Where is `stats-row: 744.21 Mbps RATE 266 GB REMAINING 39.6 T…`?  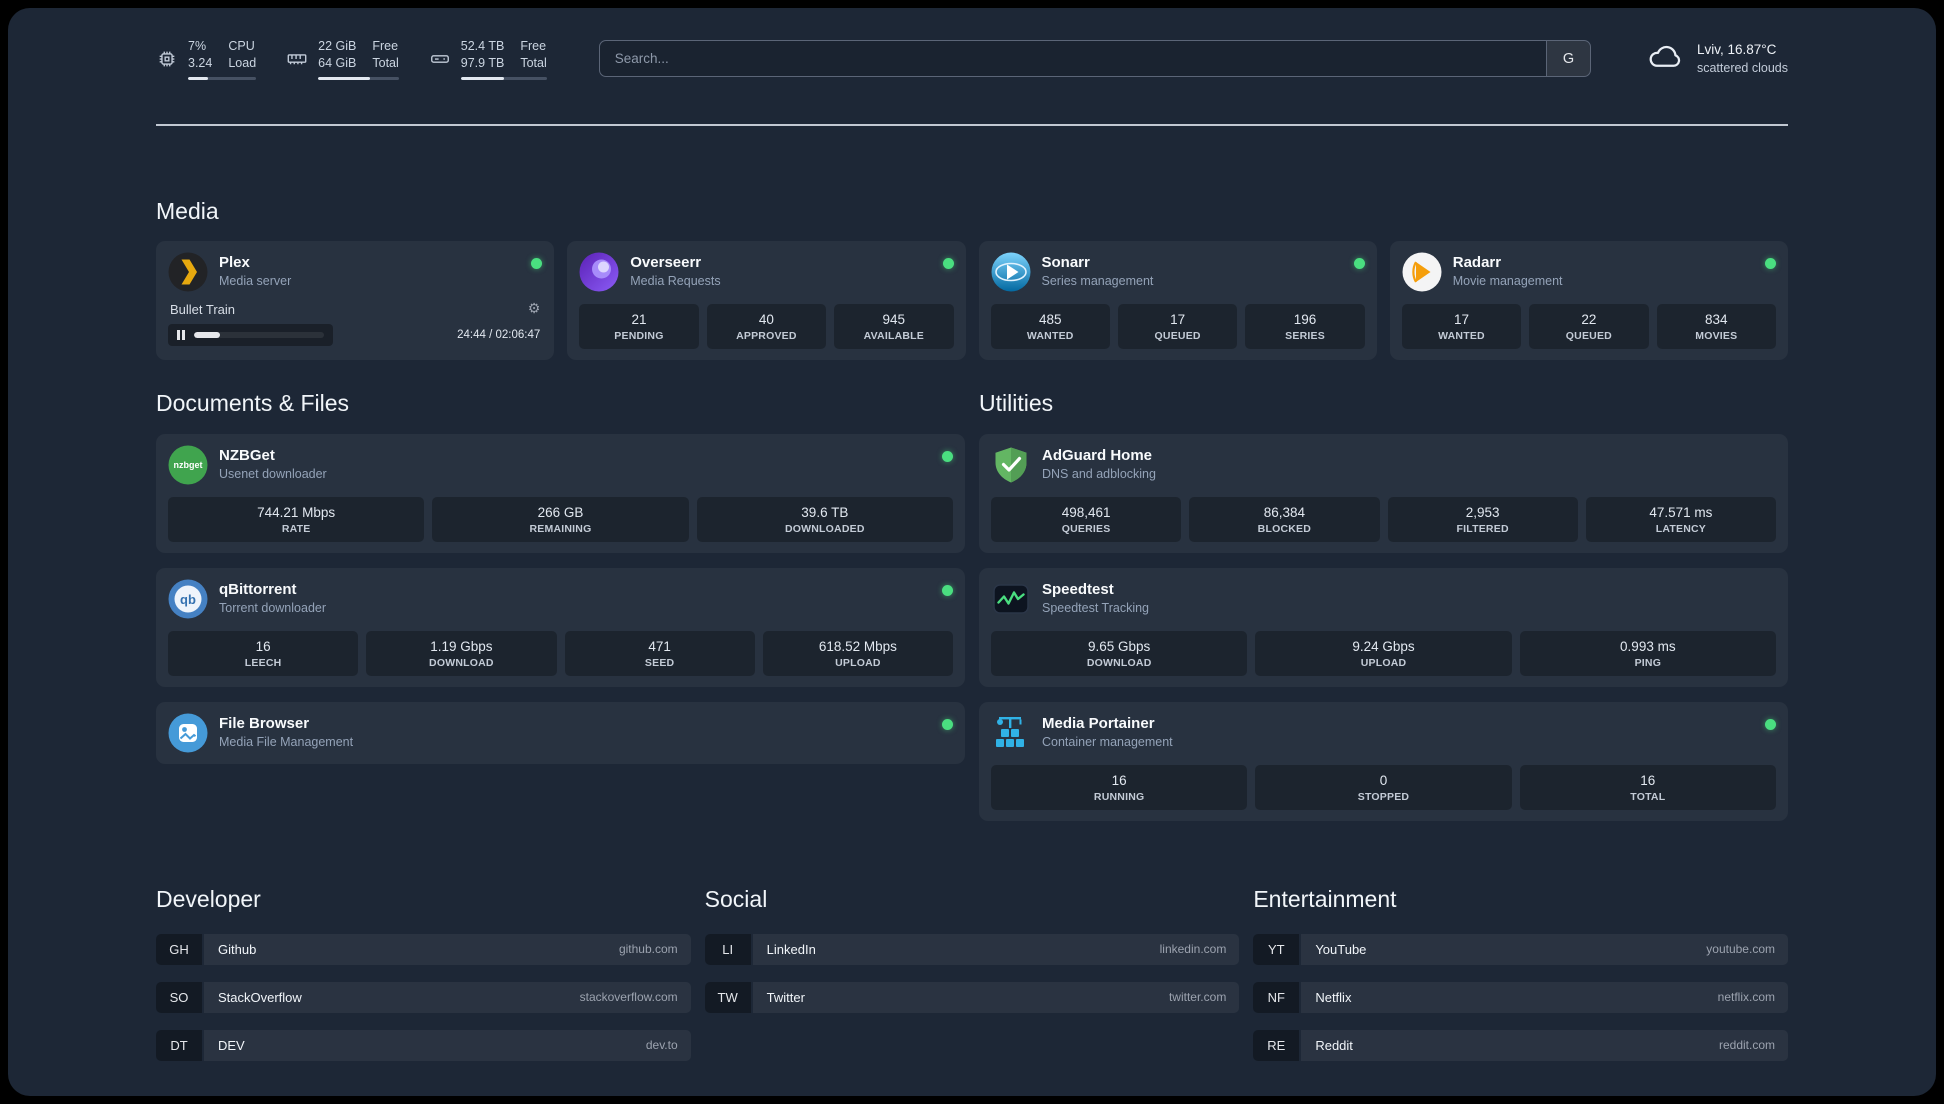
stats-row: 744.21 Mbps RATE 266 GB REMAINING 39.6 T… is located at coordinates (560, 519).